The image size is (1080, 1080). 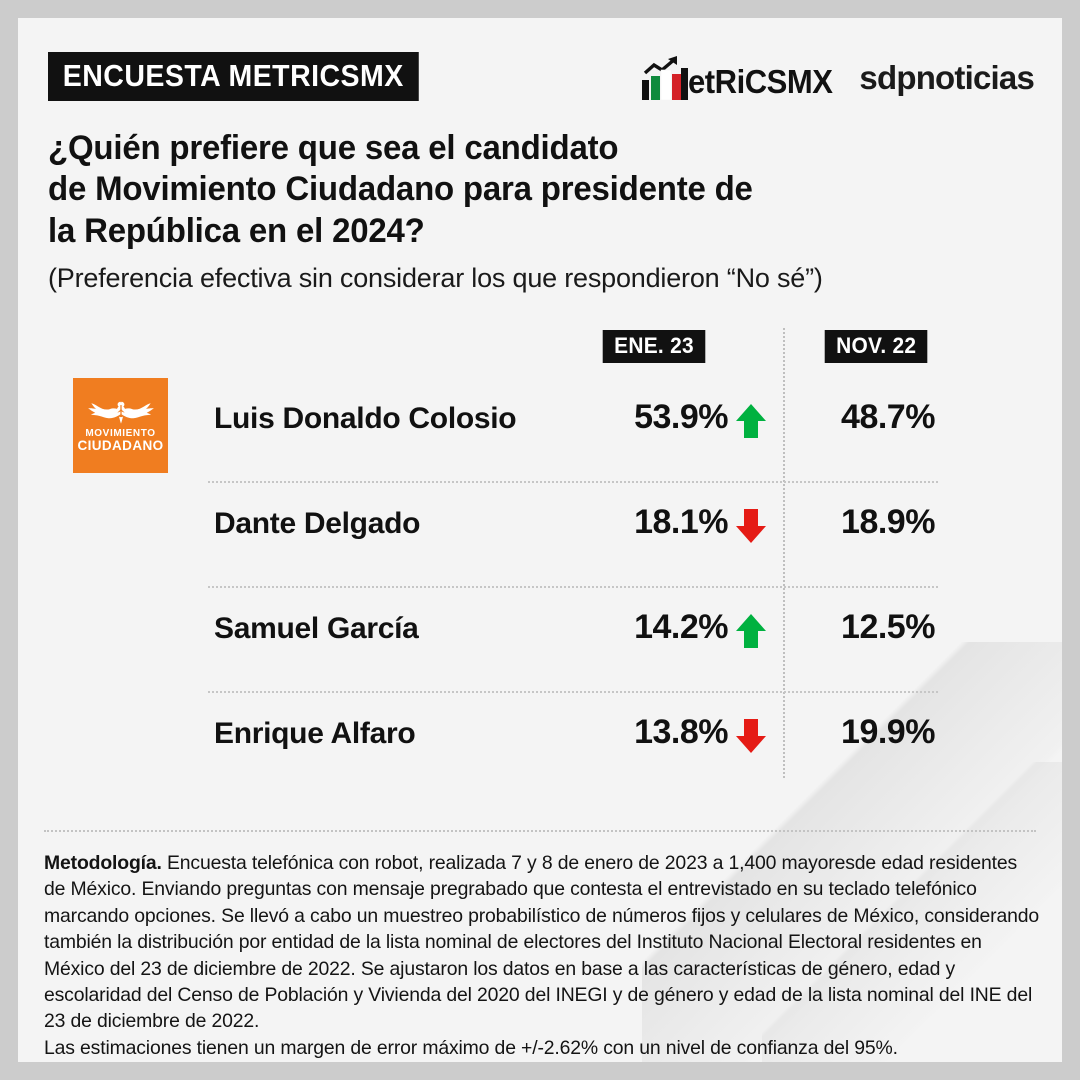 I want to click on metricsmx-wordmark: etRiCSMX, so click(x=760, y=81).